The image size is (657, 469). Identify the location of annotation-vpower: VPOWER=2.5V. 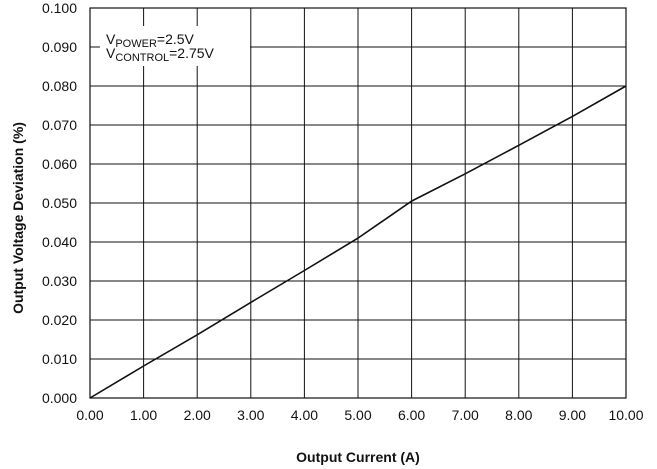
(150, 40).